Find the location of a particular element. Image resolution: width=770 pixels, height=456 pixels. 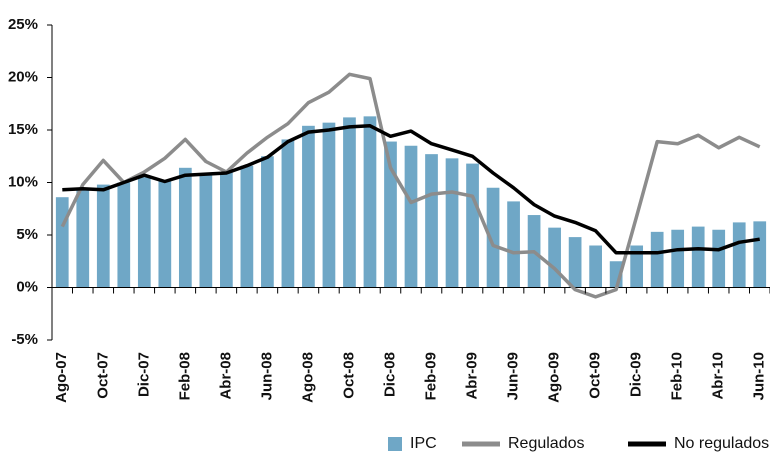

x-tick-label: Abr-10 is located at coordinates (718, 376).